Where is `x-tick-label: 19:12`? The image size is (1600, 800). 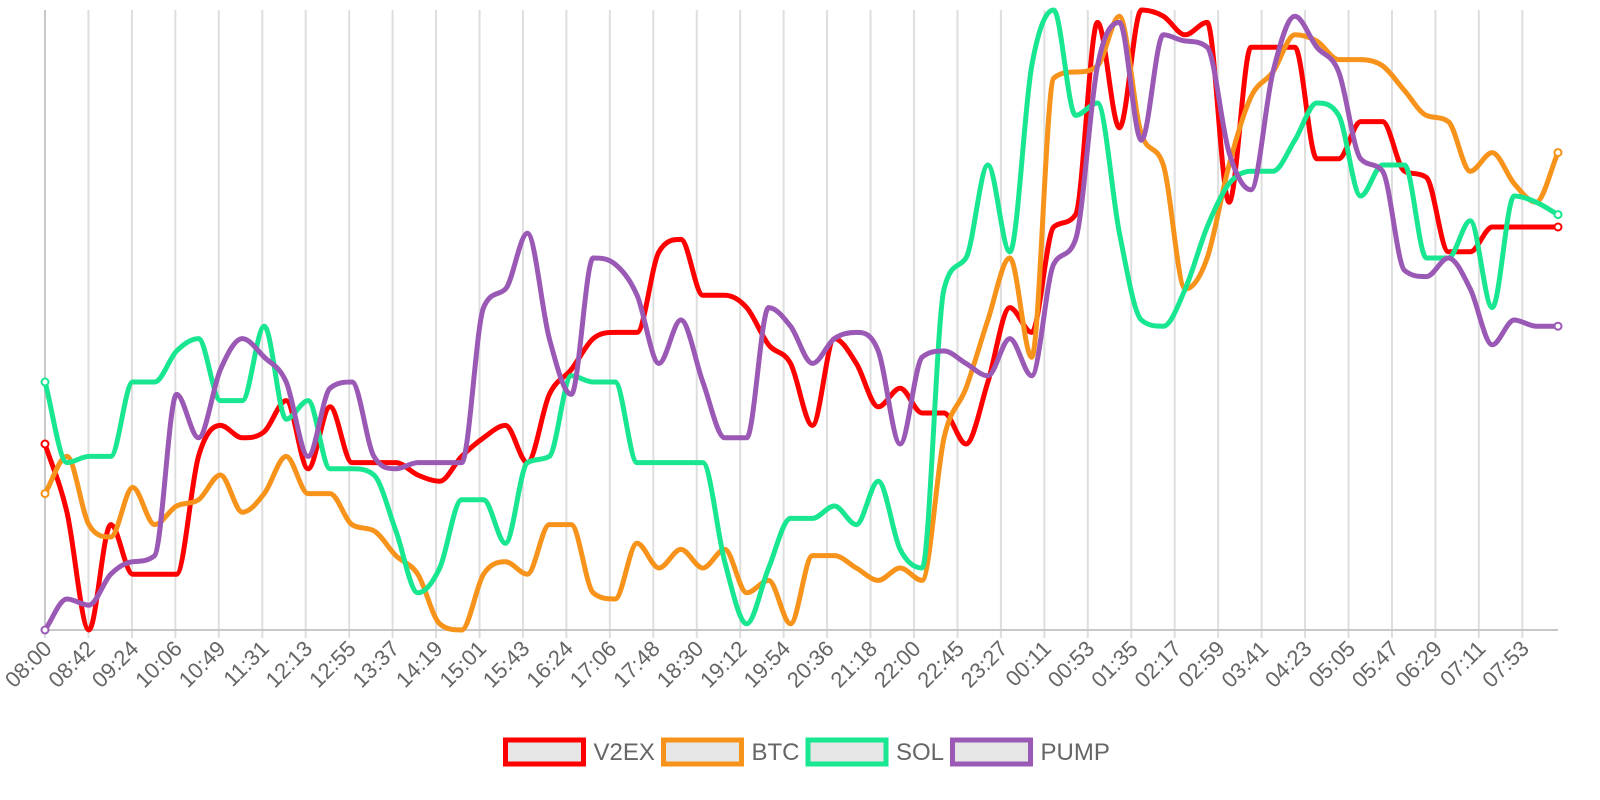 x-tick-label: 19:12 is located at coordinates (723, 664).